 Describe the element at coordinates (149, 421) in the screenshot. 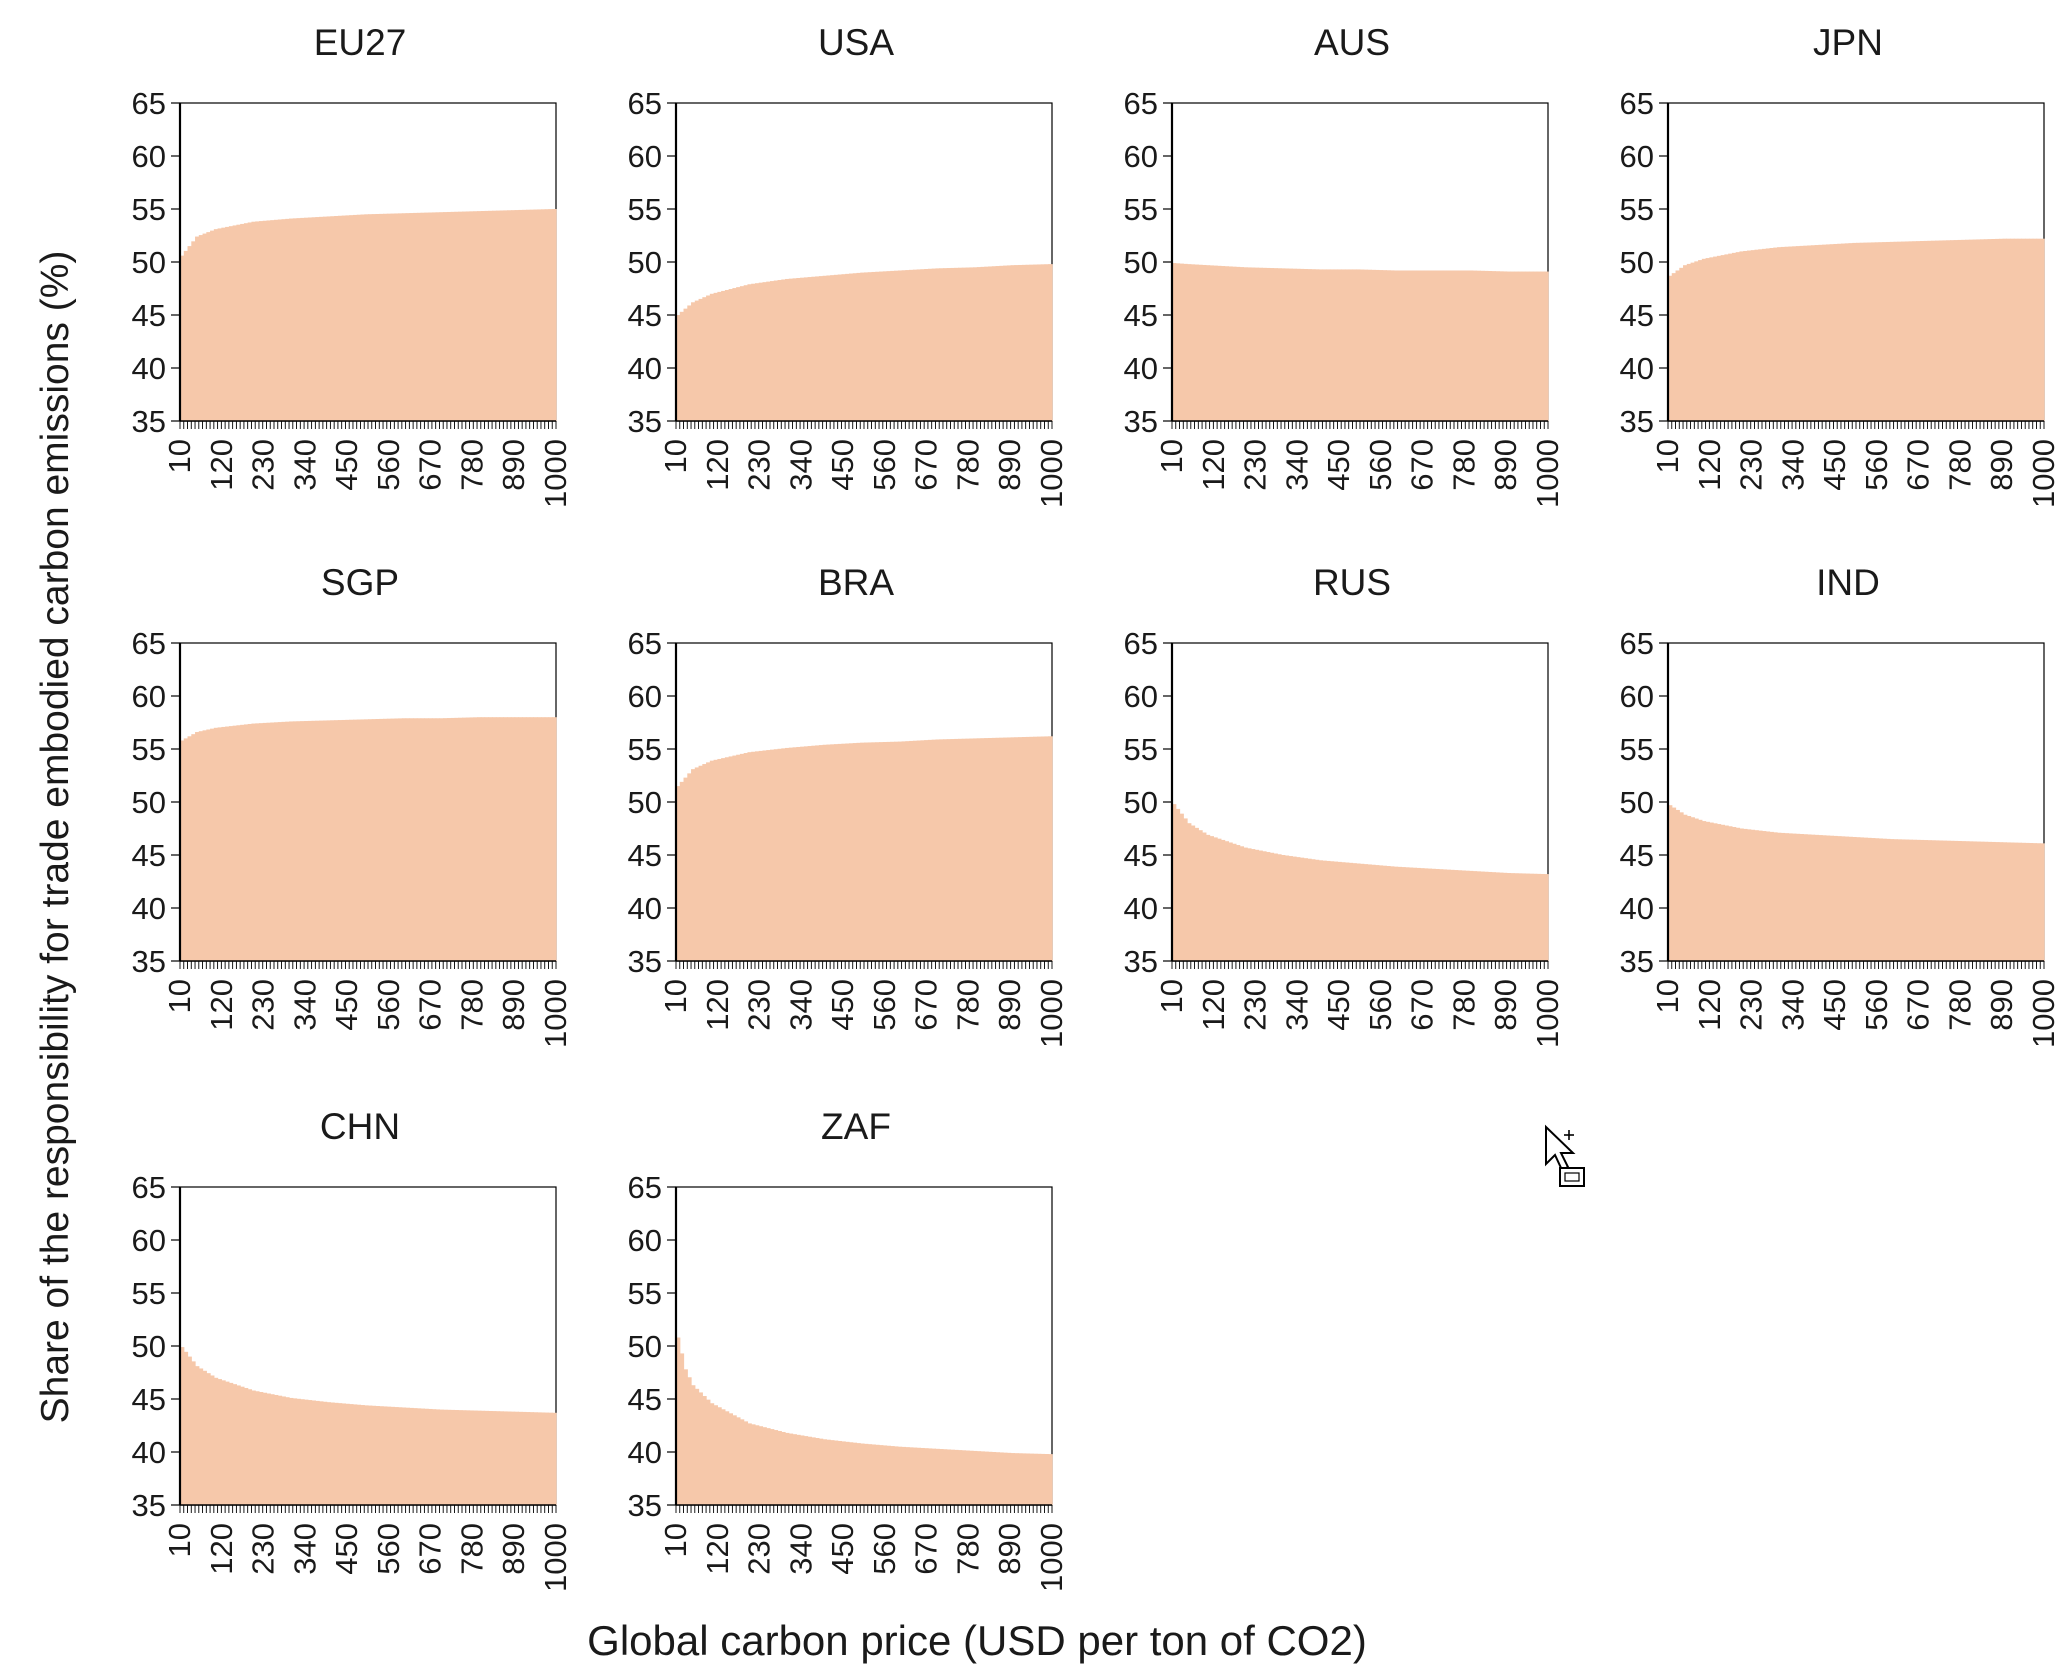

I see `y-tick-label: 35` at that location.